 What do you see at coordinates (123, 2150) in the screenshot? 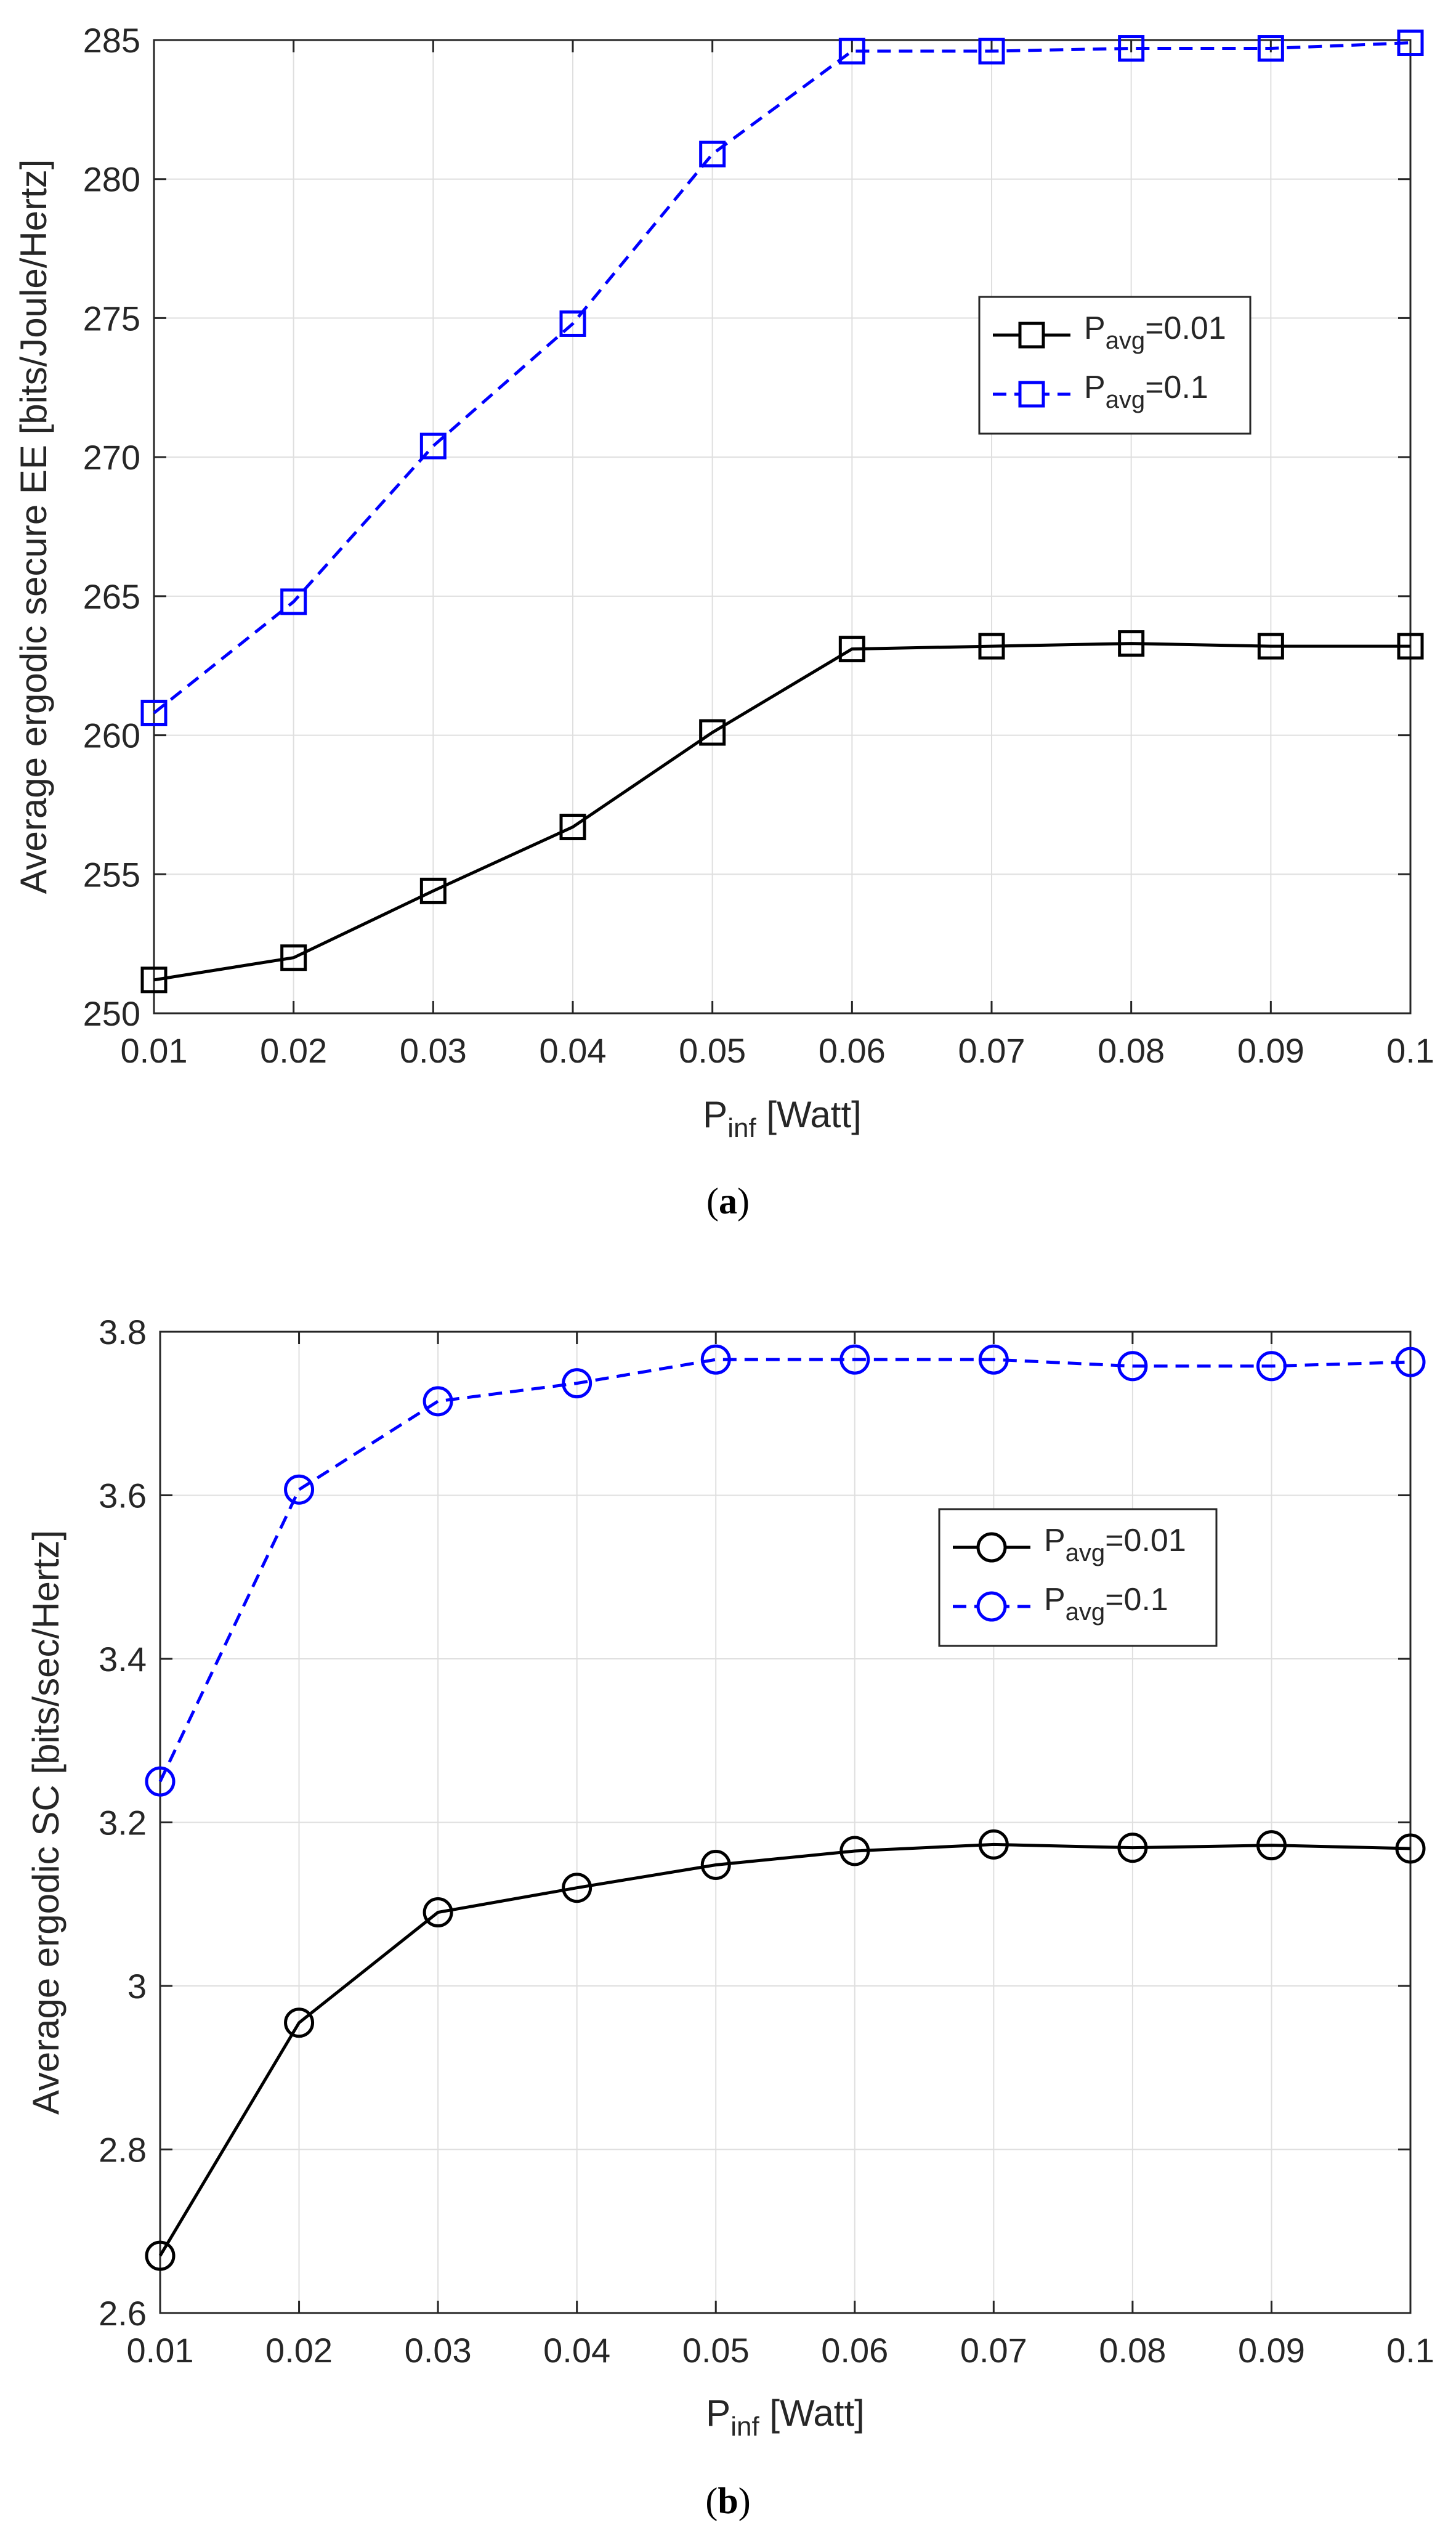
I see `y-tick-label: 2.8` at bounding box center [123, 2150].